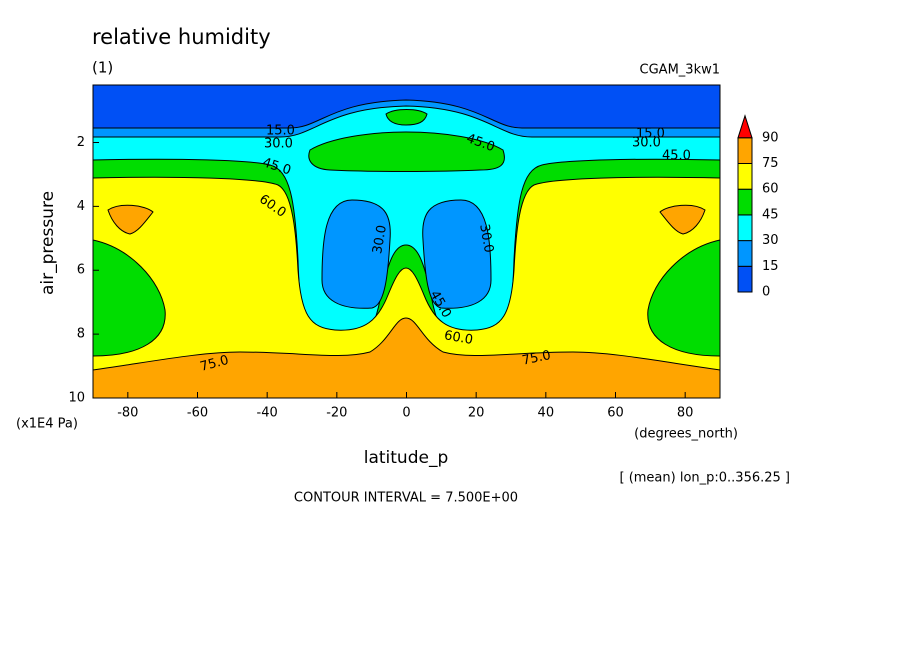  Describe the element at coordinates (615, 413) in the screenshot. I see `x-tick-label: 60` at that location.